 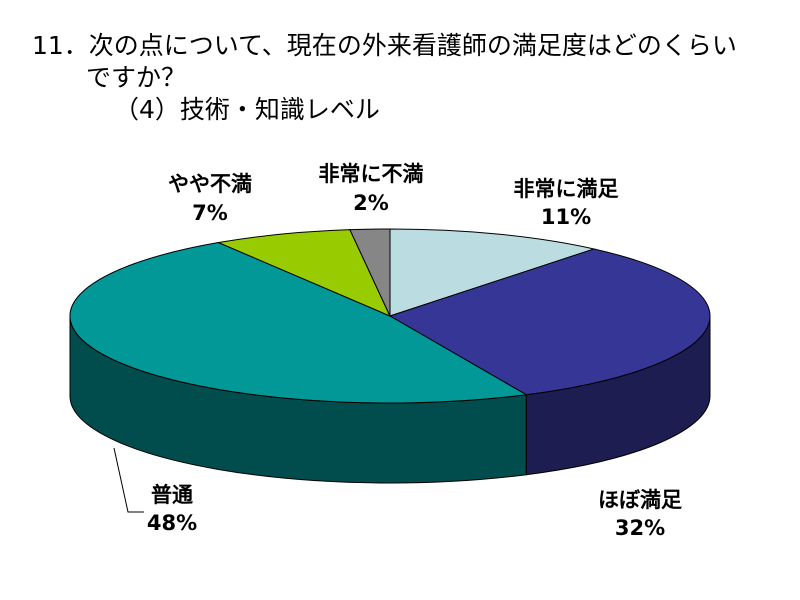 I want to click on leader-lines, so click(x=128, y=480).